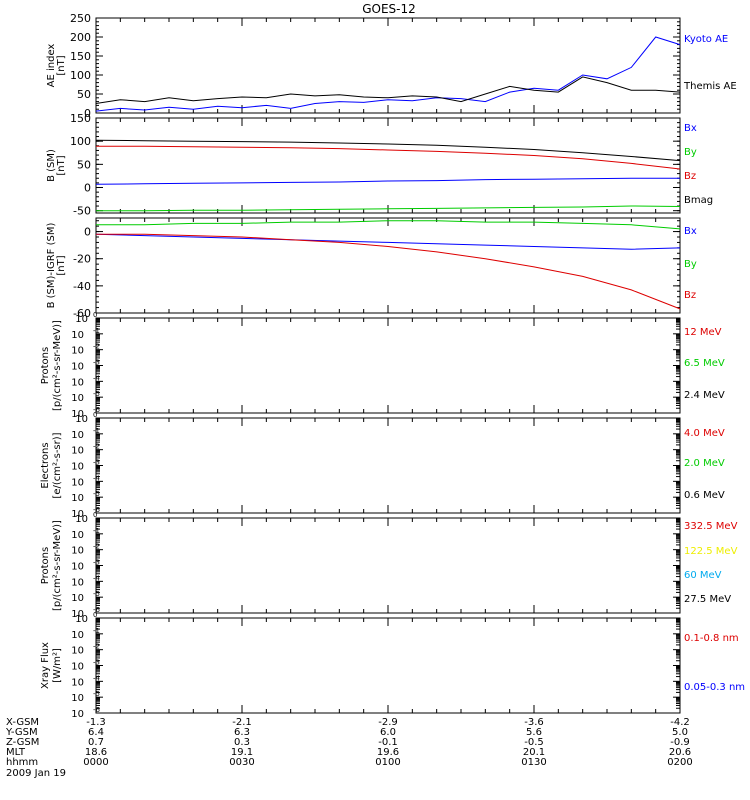 Image resolution: width=750 pixels, height=800 pixels. Describe the element at coordinates (51, 266) in the screenshot. I see `y-axis-label: B (SM)-IGRF (SM)` at that location.